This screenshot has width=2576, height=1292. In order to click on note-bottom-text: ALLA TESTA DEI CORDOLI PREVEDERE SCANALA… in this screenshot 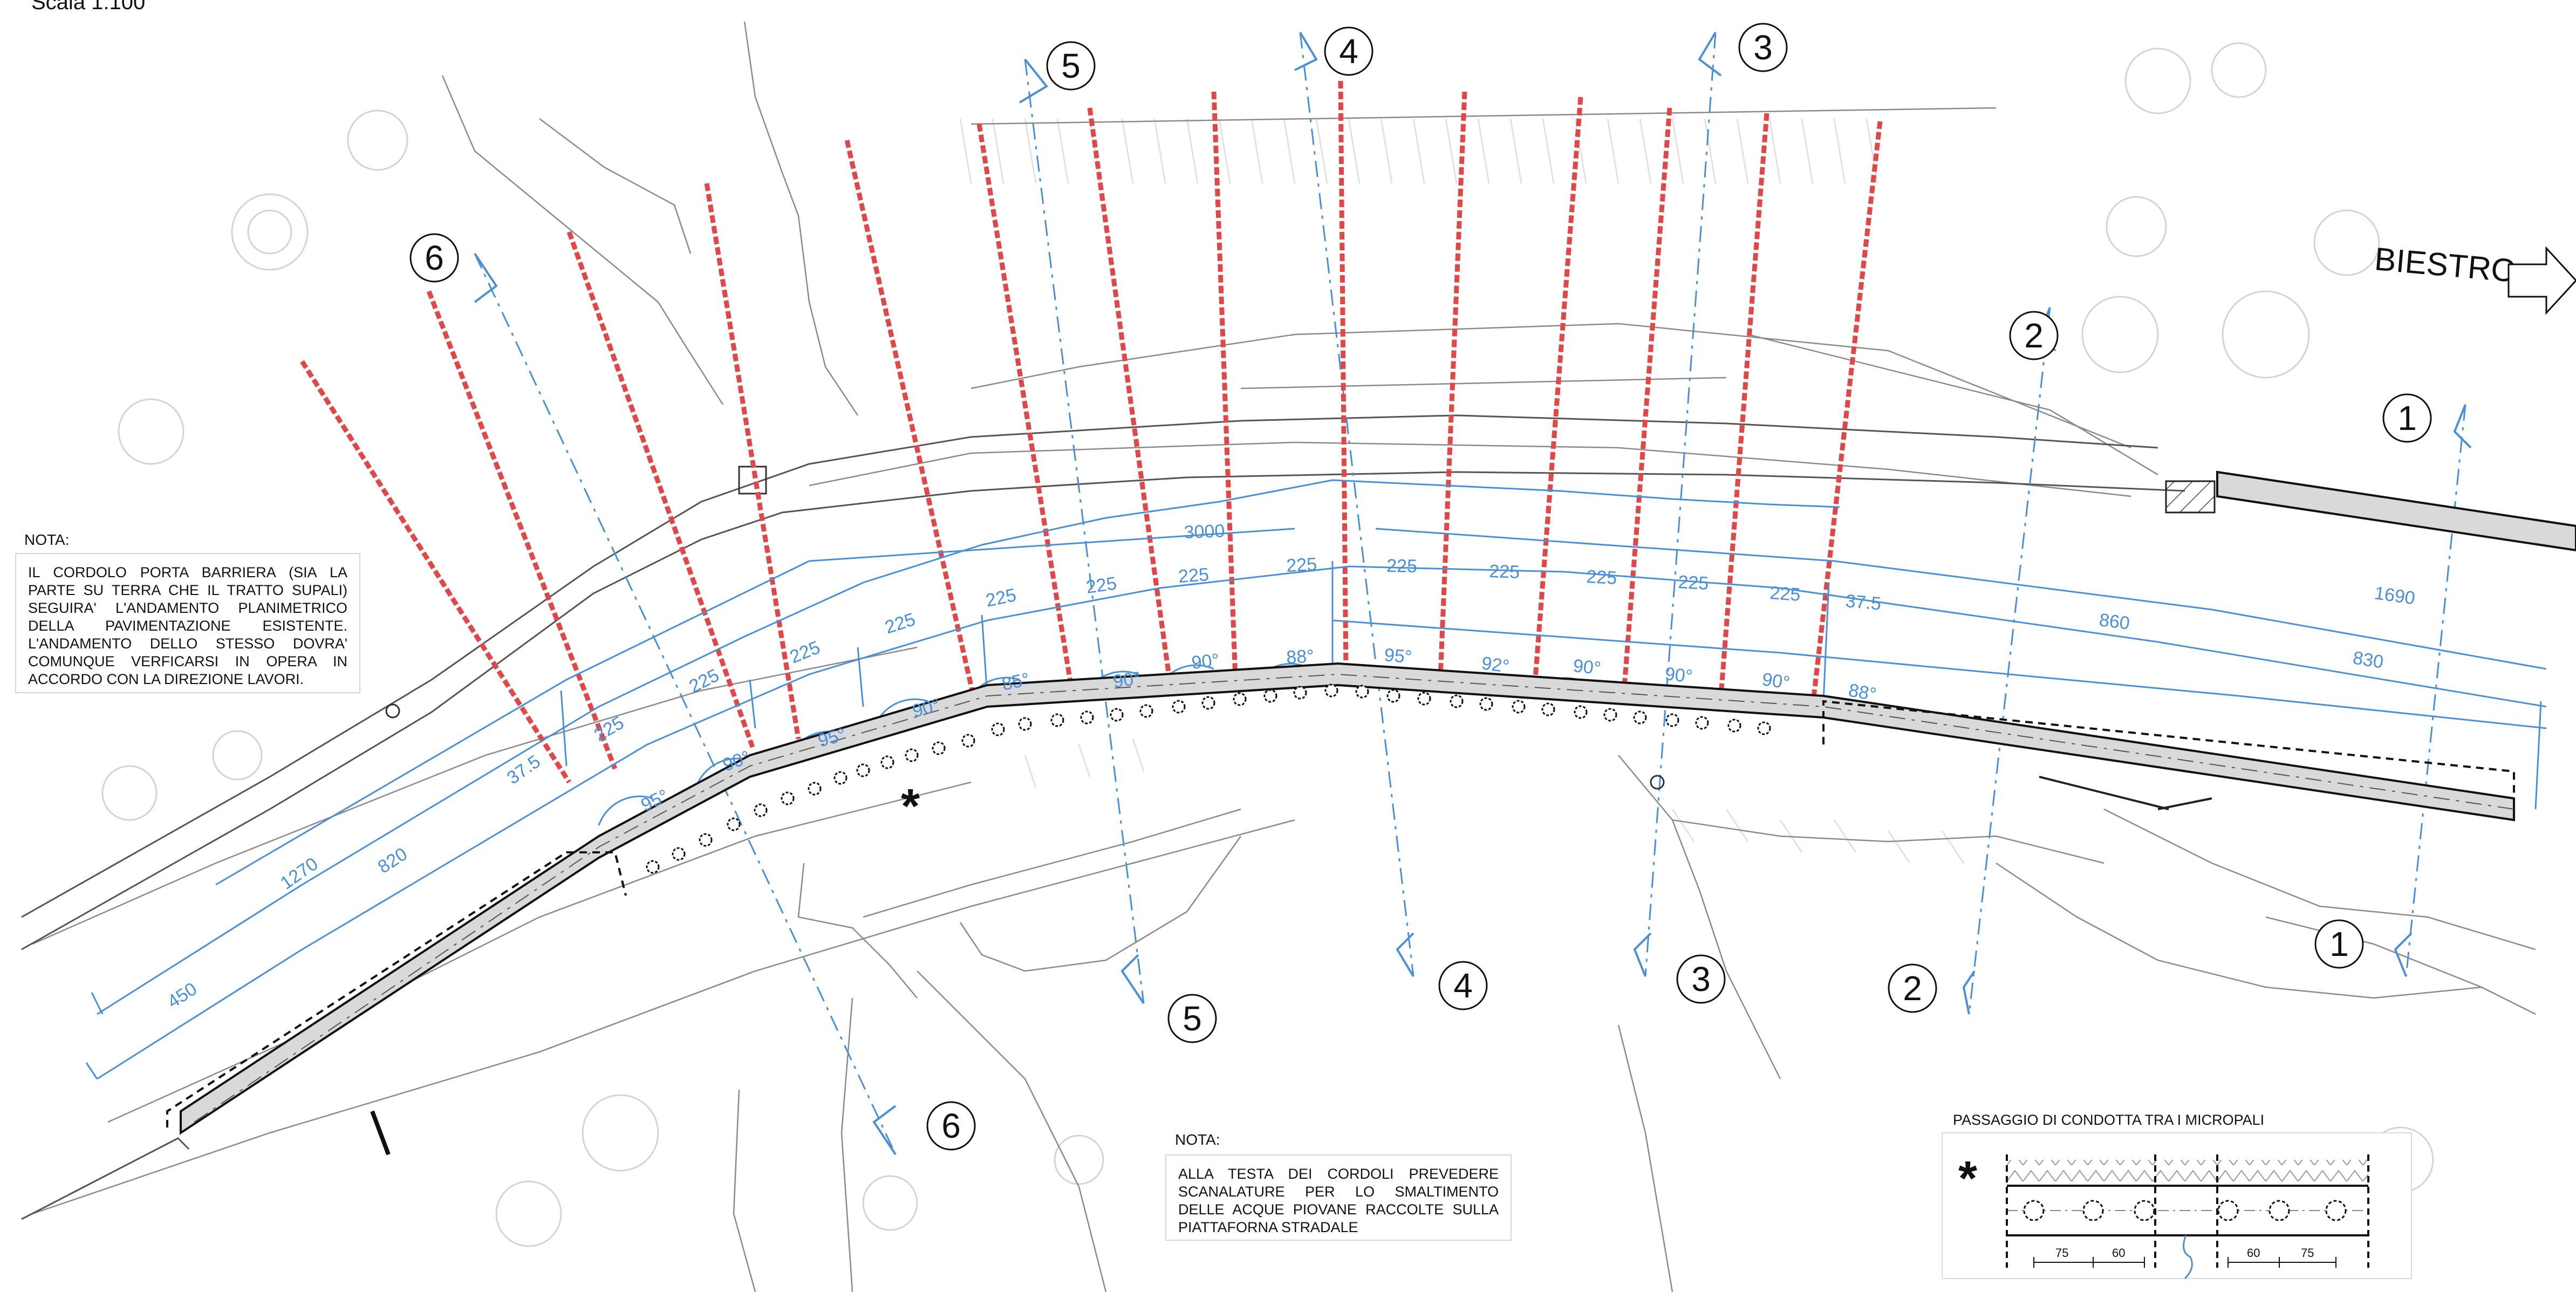, I will do `click(1338, 1200)`.